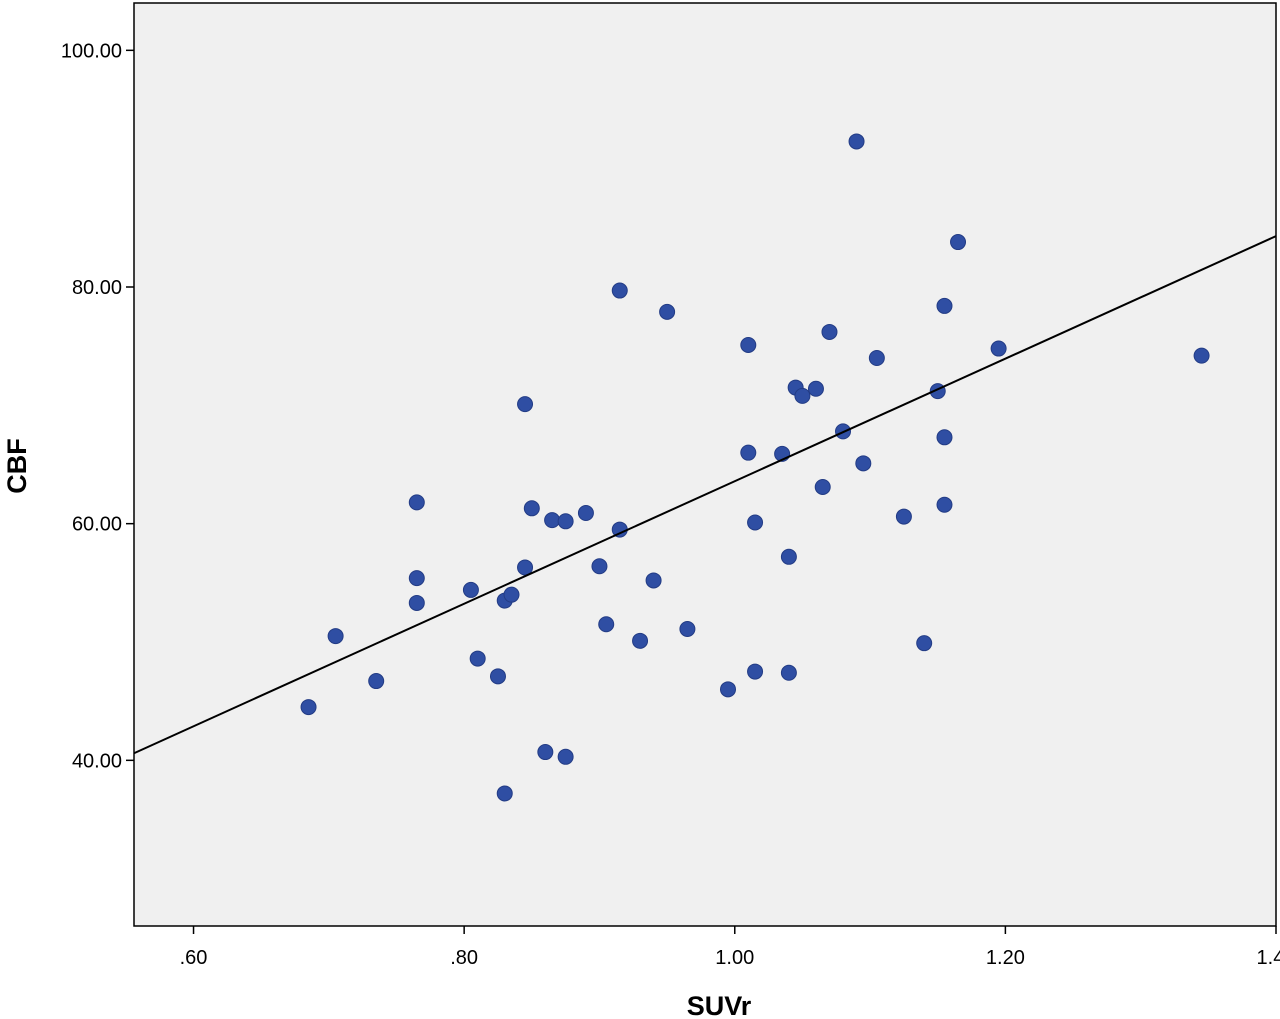  What do you see at coordinates (734, 958) in the screenshot?
I see `x-tick-label: 1.00` at bounding box center [734, 958].